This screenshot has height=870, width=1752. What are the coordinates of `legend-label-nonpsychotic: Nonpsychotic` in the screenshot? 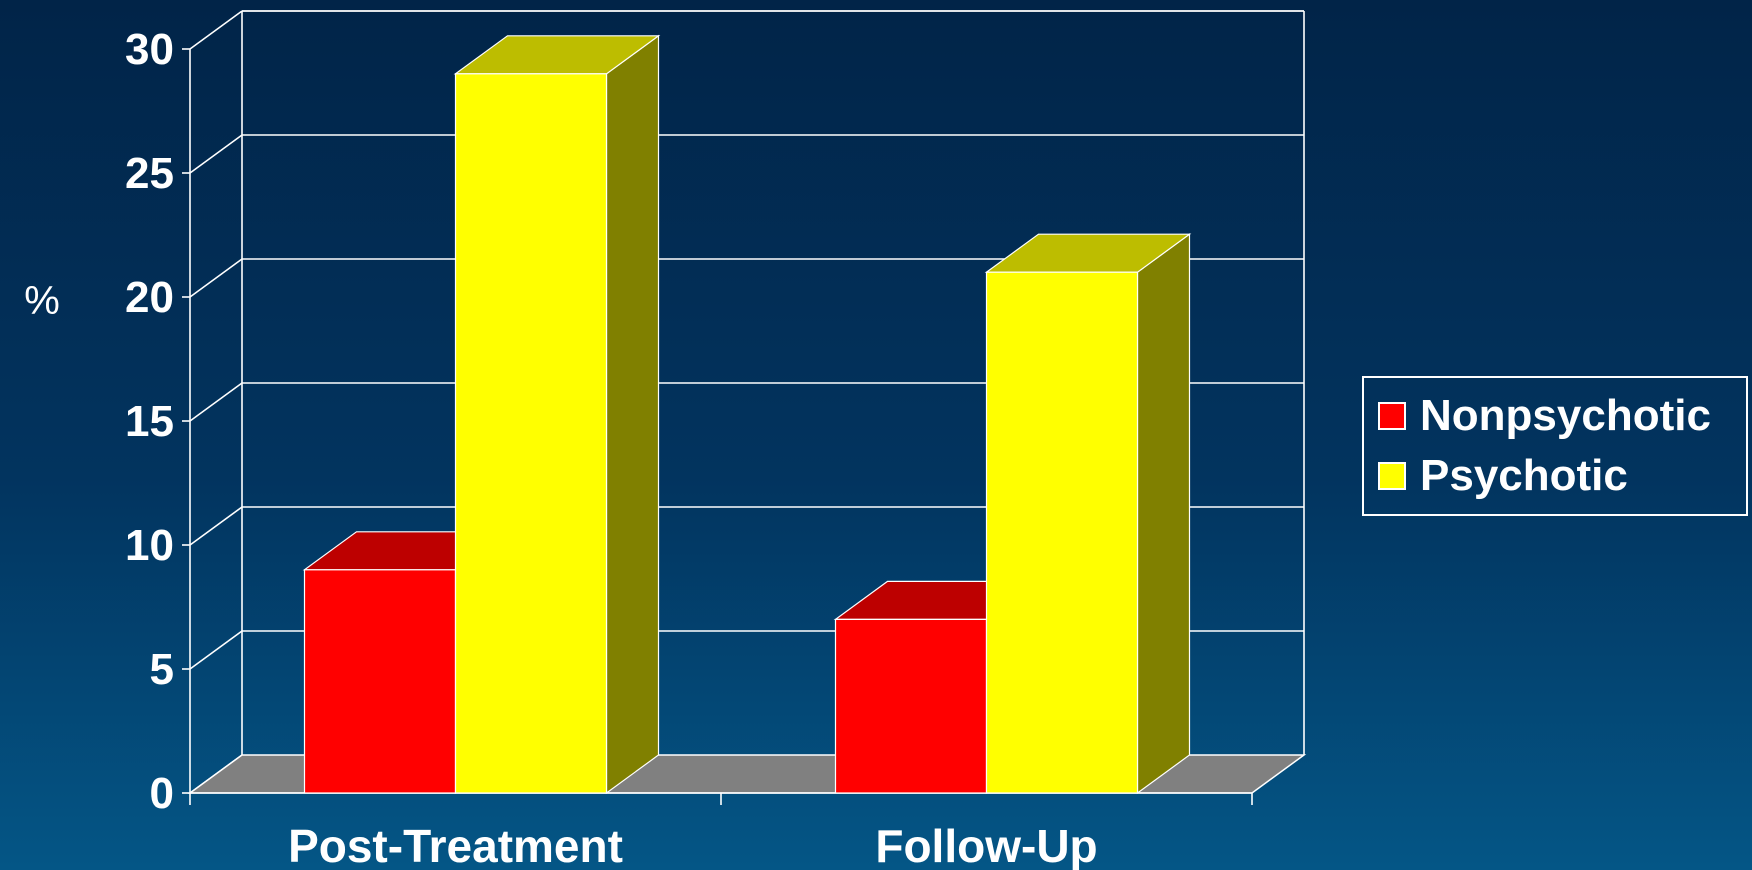 It's located at (1565, 415).